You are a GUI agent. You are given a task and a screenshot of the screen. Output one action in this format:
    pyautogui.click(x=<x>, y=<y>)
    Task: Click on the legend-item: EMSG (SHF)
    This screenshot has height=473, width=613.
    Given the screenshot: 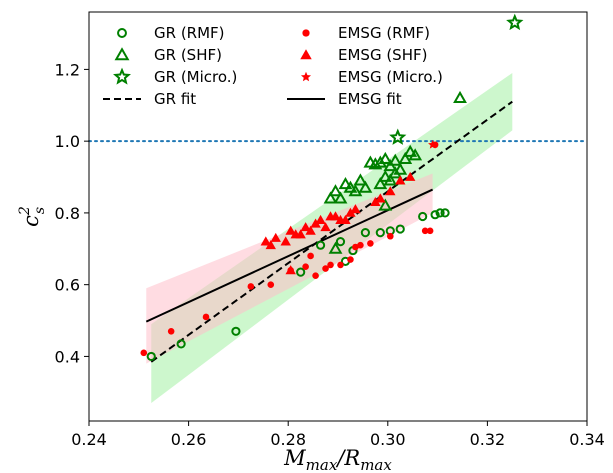 What is the action you would take?
    pyautogui.click(x=363, y=55)
    